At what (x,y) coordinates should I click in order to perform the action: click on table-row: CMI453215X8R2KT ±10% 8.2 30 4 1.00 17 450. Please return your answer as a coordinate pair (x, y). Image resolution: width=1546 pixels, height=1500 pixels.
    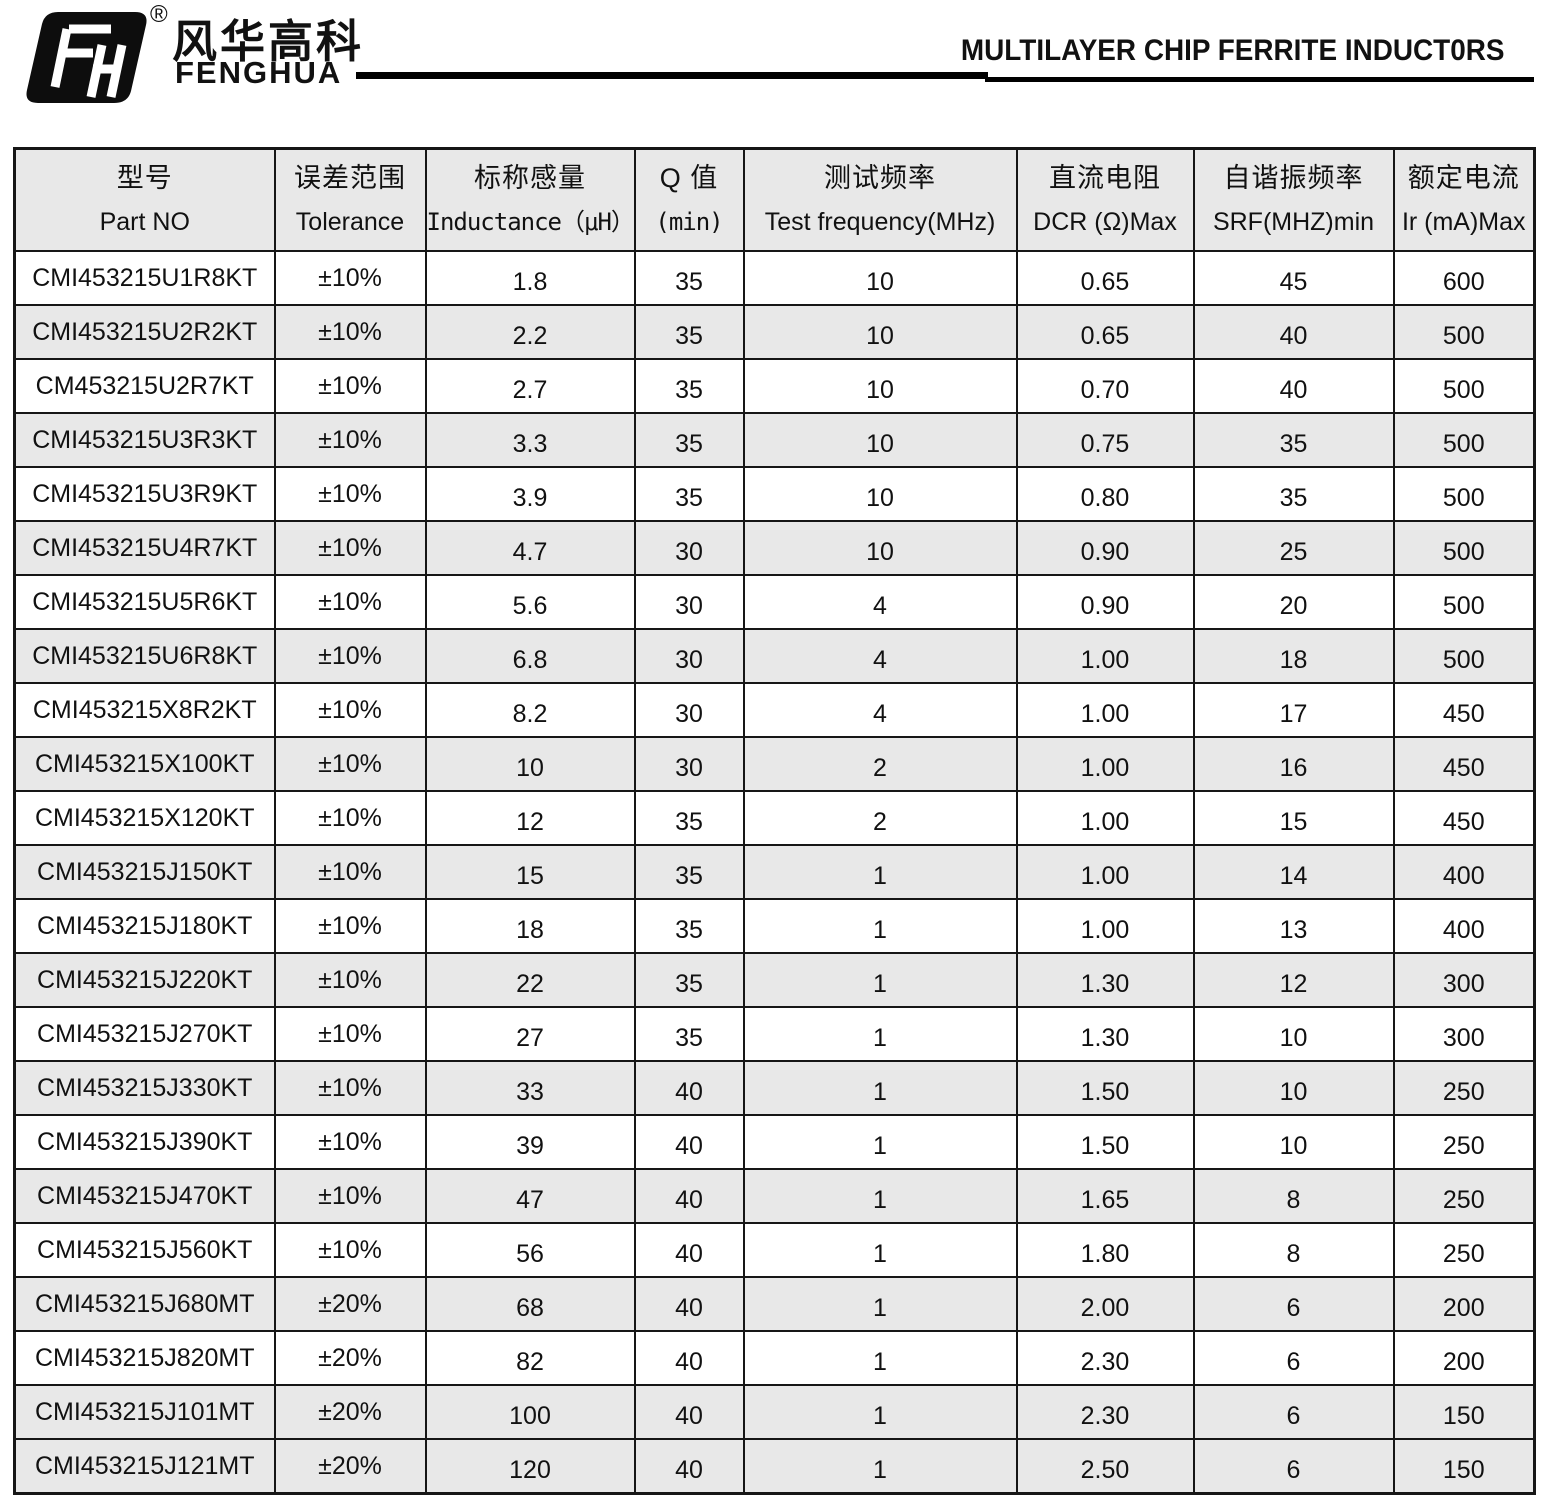
    Looking at the image, I should click on (774, 710).